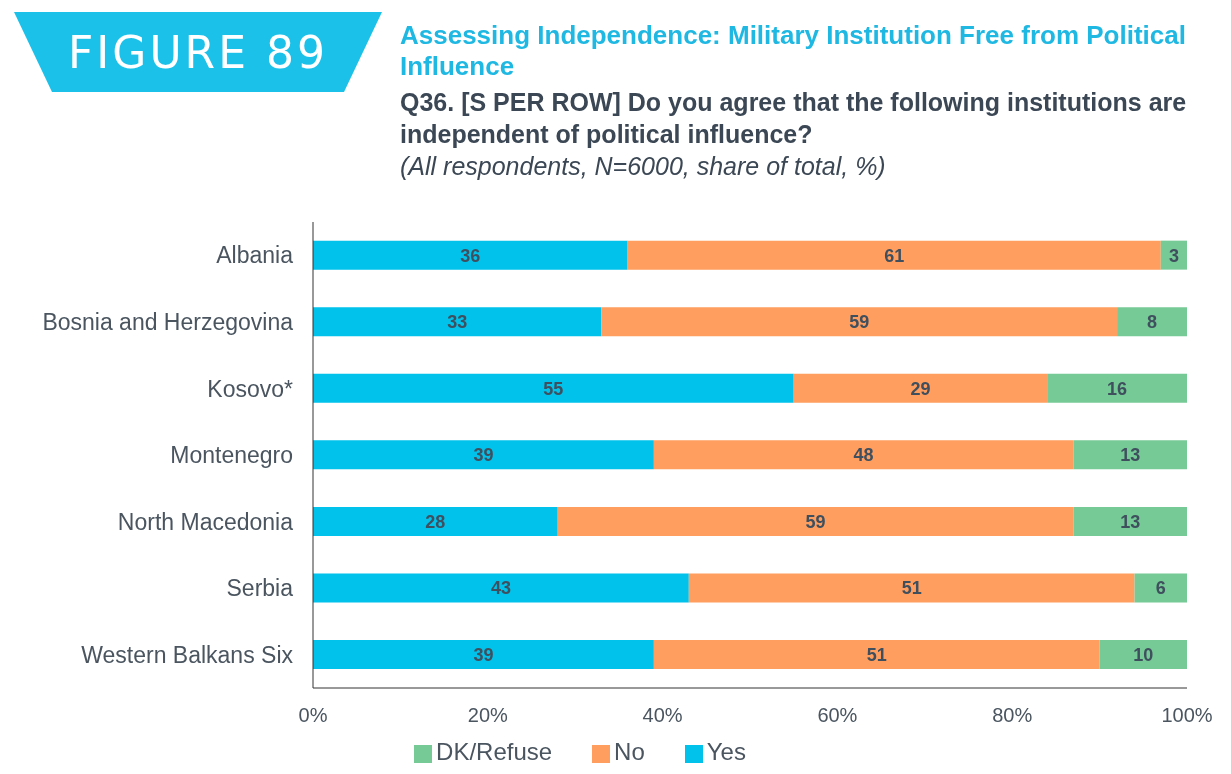  I want to click on x-tick-label: 100%, so click(1187, 715).